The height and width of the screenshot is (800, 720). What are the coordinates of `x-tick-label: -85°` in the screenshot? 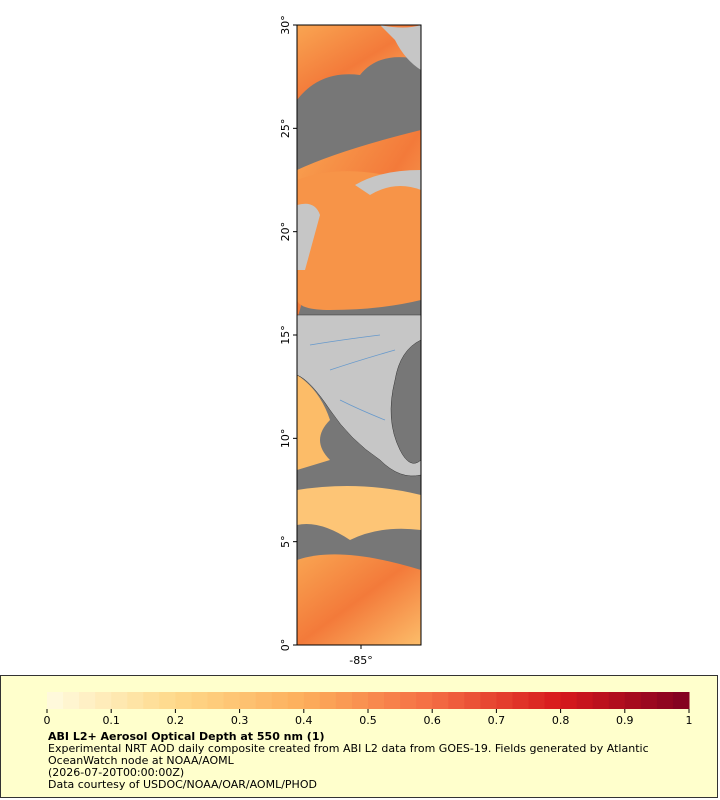 It's located at (360, 660).